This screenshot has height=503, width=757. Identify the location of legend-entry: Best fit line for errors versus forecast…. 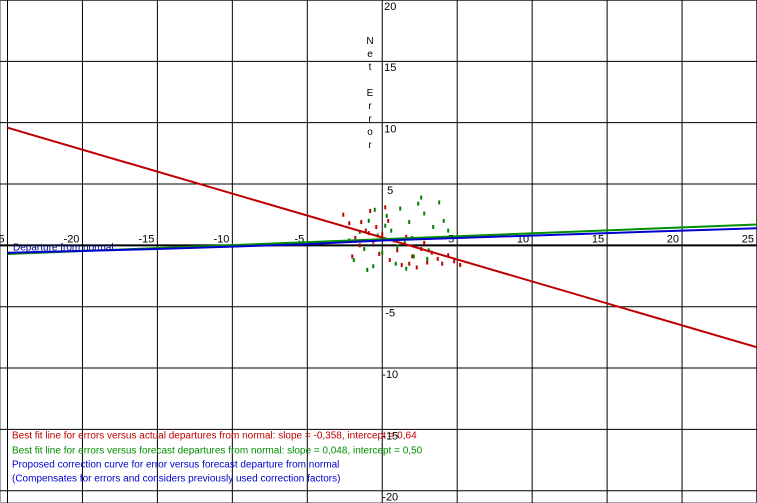
(217, 451).